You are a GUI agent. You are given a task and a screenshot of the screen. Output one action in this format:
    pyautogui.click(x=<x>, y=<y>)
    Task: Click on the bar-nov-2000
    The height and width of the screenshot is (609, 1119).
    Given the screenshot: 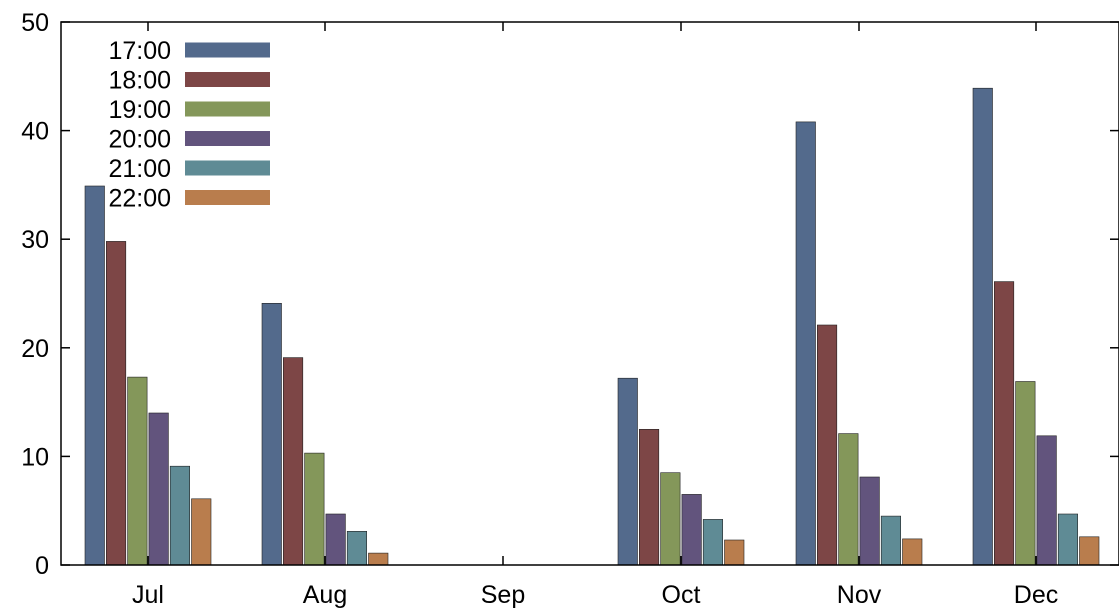 What is the action you would take?
    pyautogui.click(x=869, y=521)
    